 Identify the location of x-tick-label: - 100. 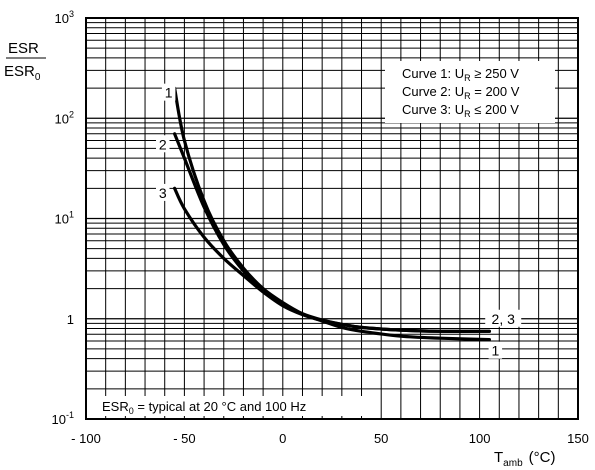
(86, 438).